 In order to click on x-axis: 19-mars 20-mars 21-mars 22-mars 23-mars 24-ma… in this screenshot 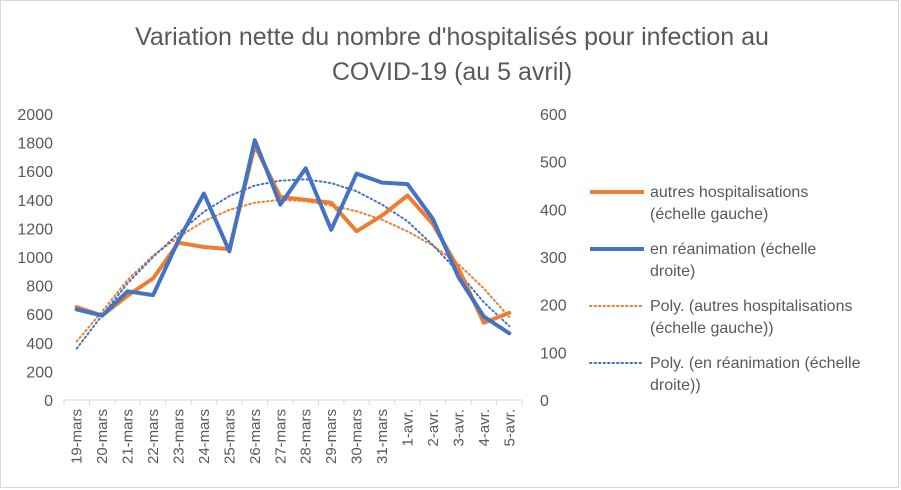, I will do `click(293, 432)`.